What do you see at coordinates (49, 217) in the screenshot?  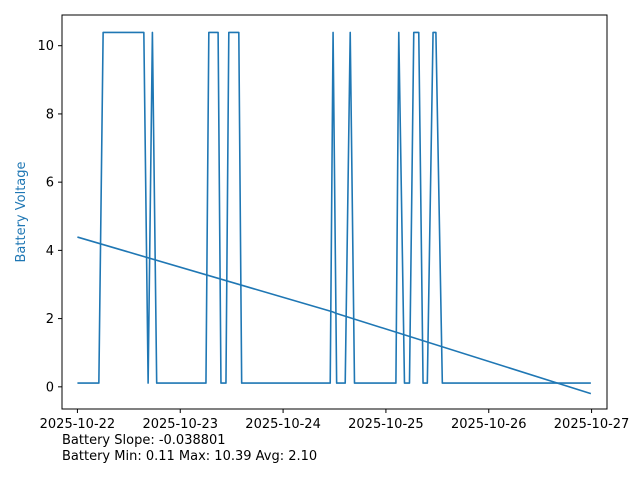 I see `y-axis: 0 2 4 6 8 10` at bounding box center [49, 217].